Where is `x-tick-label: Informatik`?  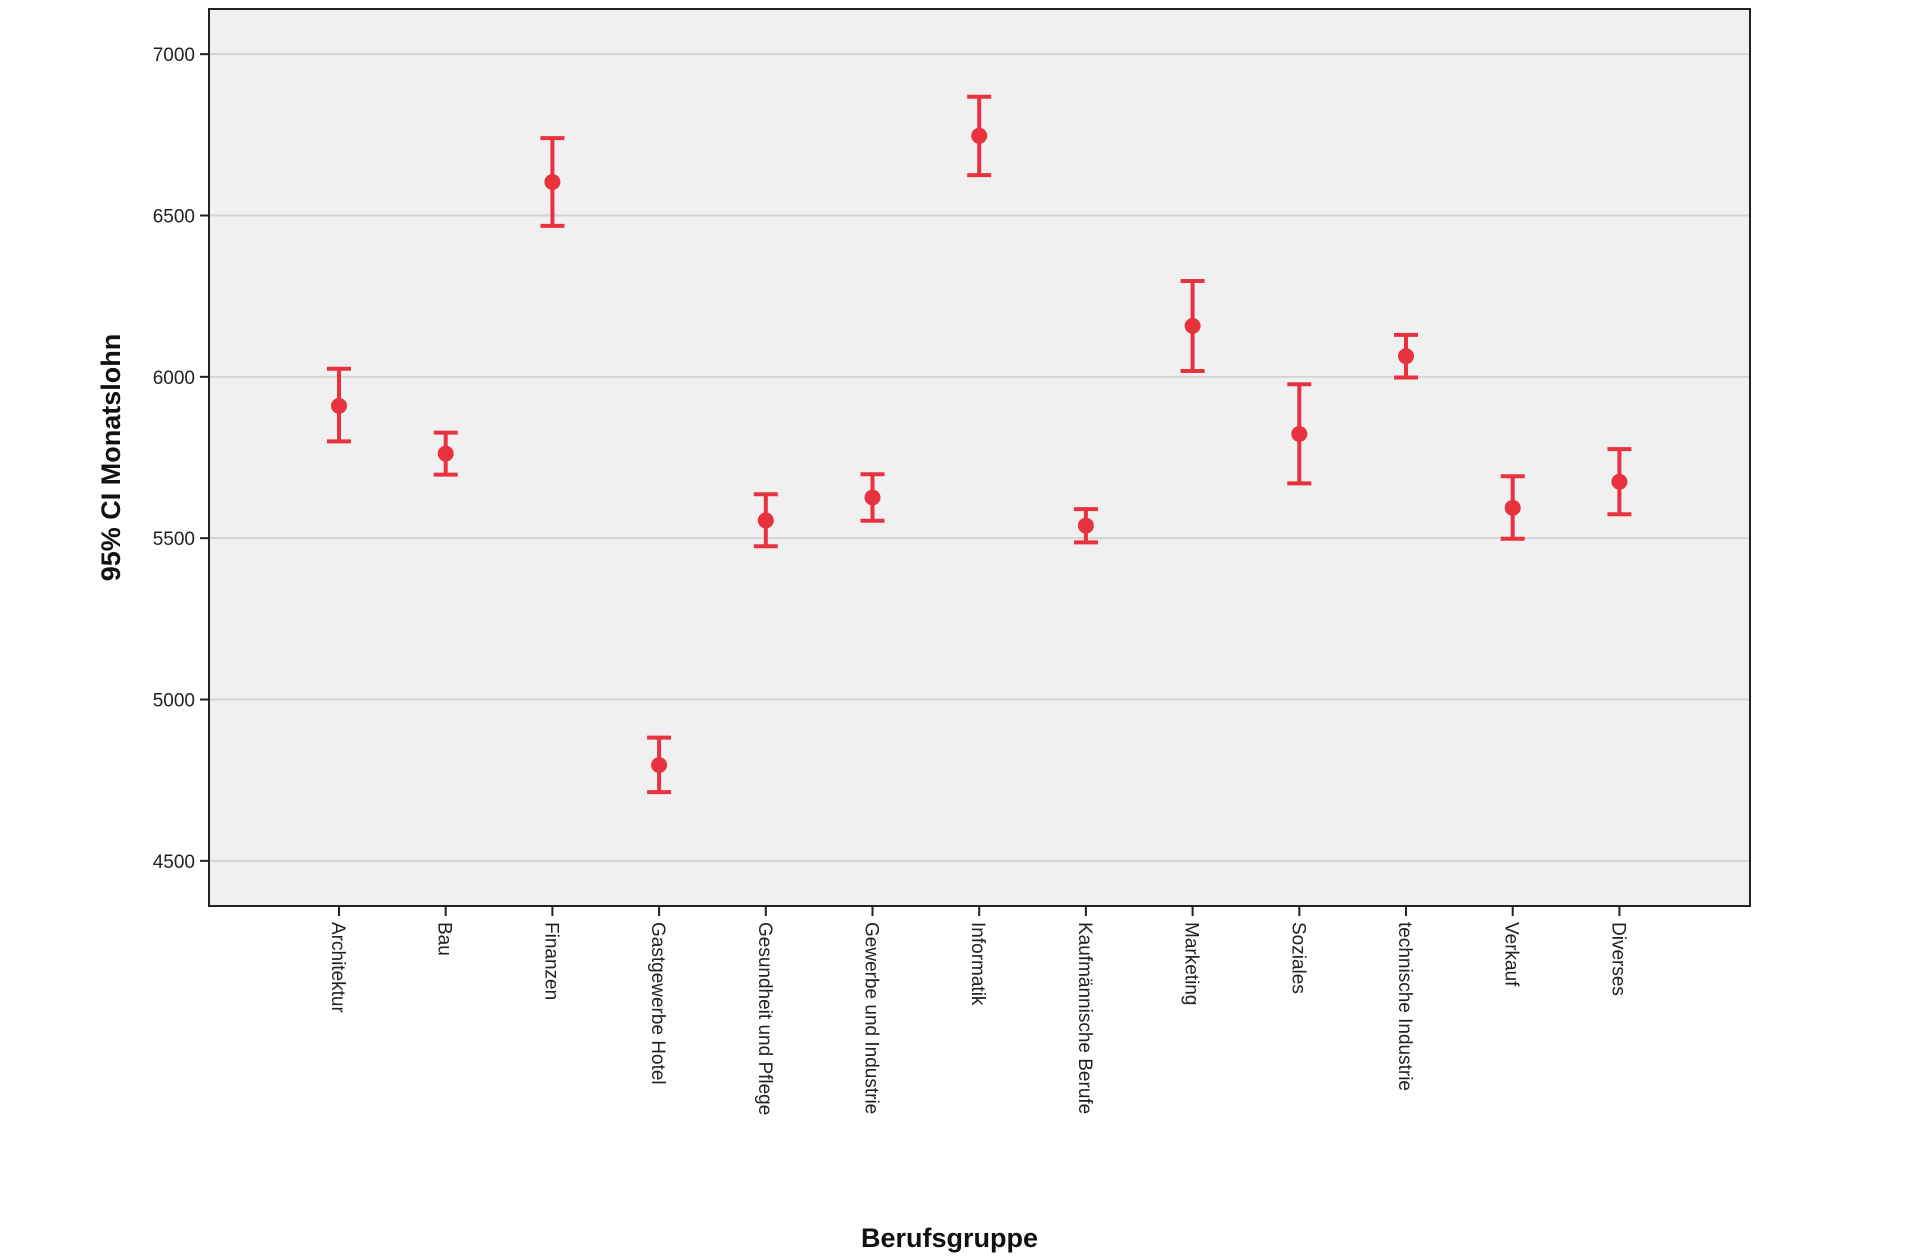
x-tick-label: Informatik is located at coordinates (977, 964).